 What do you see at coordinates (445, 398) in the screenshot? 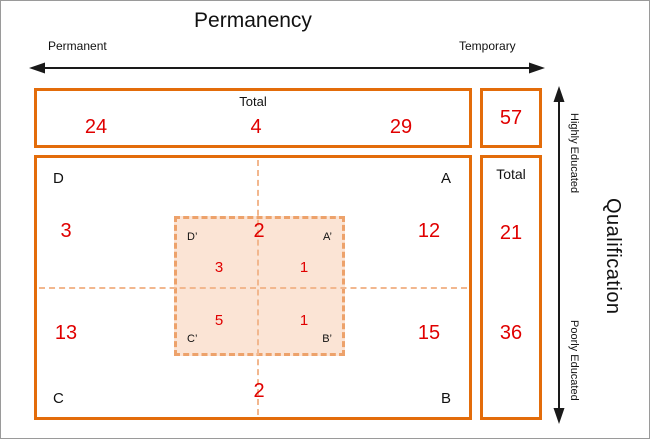
I see `corner-label-b: B` at bounding box center [445, 398].